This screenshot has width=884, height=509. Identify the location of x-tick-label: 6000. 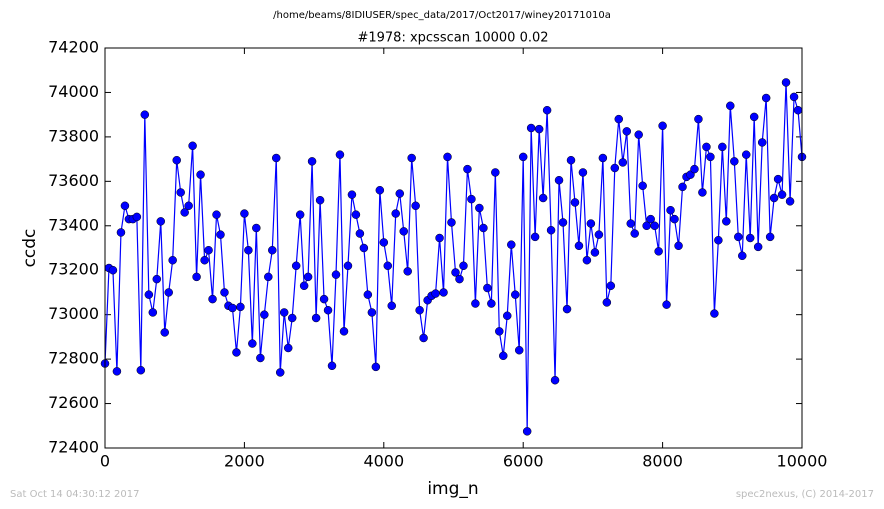
(523, 461).